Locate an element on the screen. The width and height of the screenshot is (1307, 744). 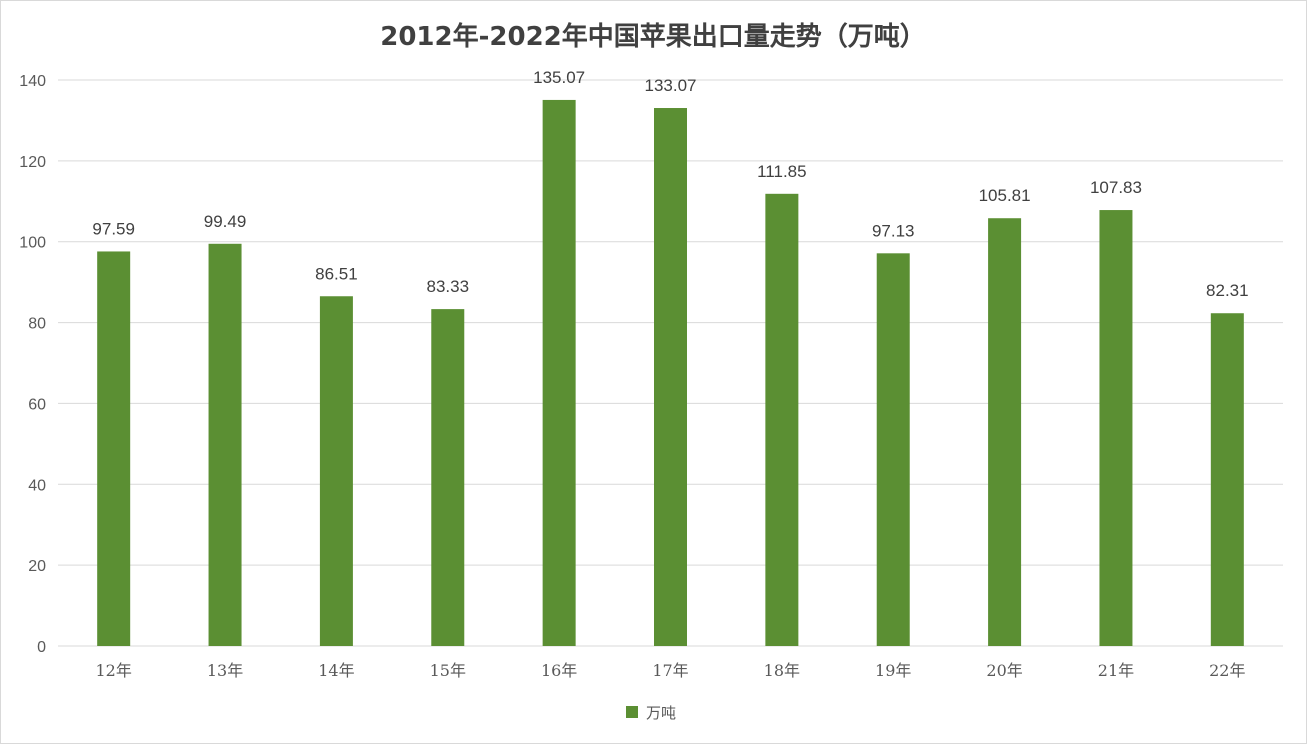
y-tick-label: 0 is located at coordinates (41, 647).